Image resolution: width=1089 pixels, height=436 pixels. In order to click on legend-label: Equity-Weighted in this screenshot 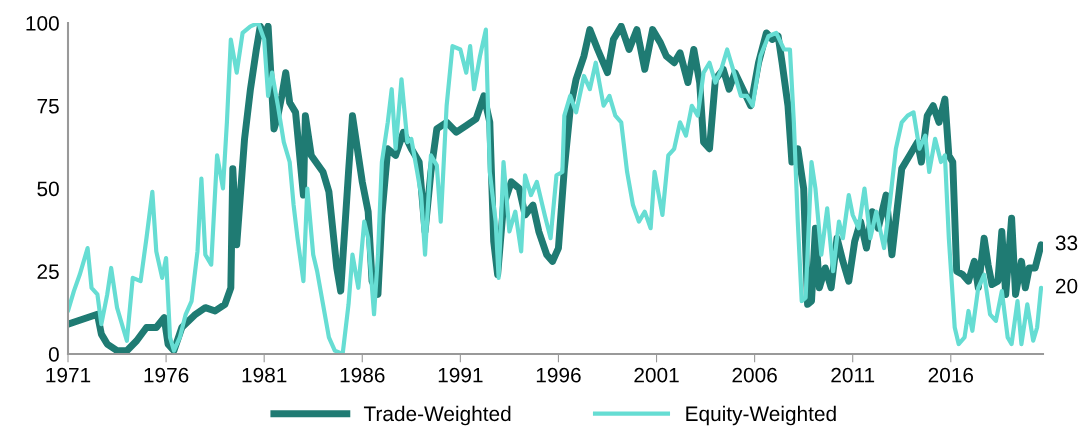, I will do `click(761, 415)`.